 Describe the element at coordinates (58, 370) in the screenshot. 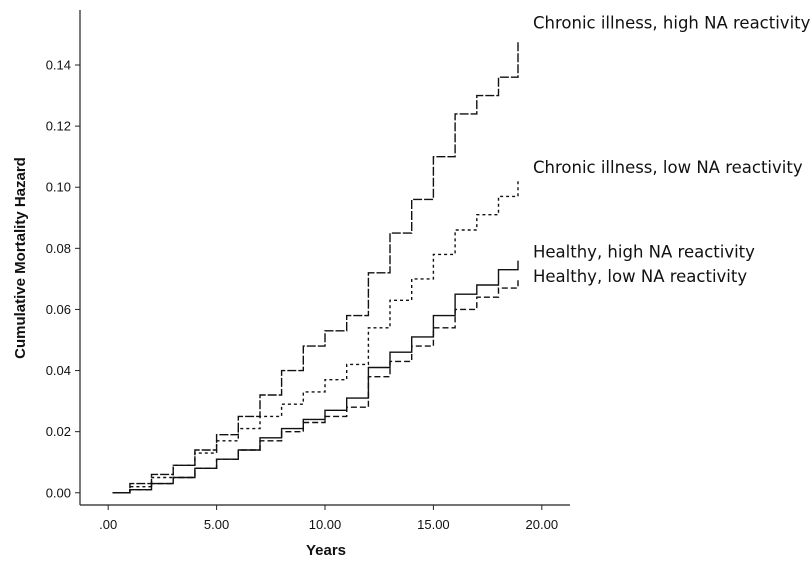

I see `y-tick-label: 0.04` at that location.